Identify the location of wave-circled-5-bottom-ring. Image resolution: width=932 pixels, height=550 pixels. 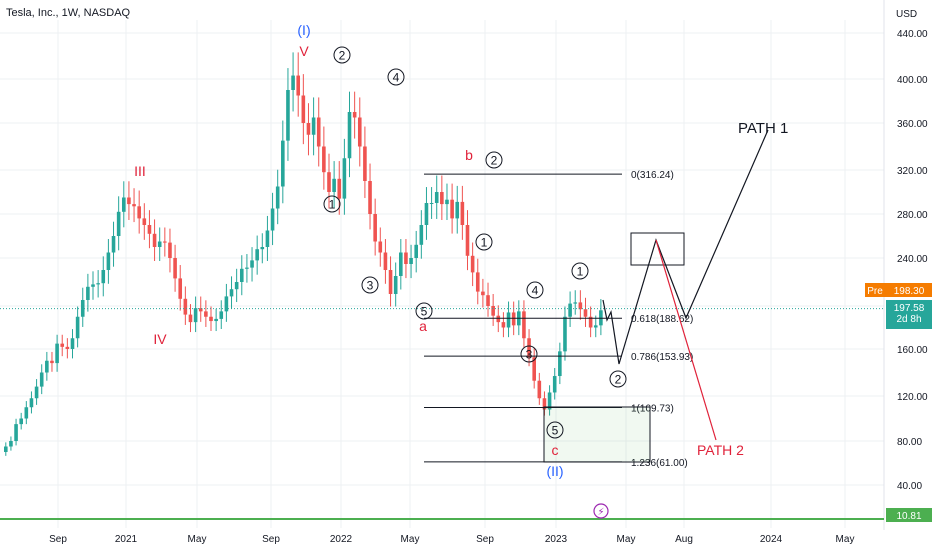
(555, 430).